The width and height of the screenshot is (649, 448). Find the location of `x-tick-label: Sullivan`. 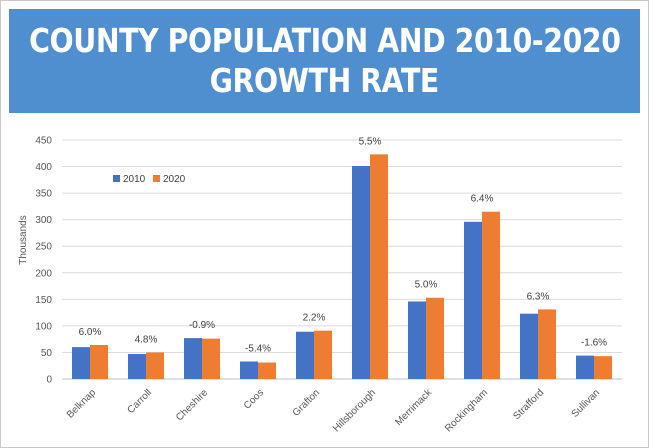

x-tick-label: Sullivan is located at coordinates (586, 403).